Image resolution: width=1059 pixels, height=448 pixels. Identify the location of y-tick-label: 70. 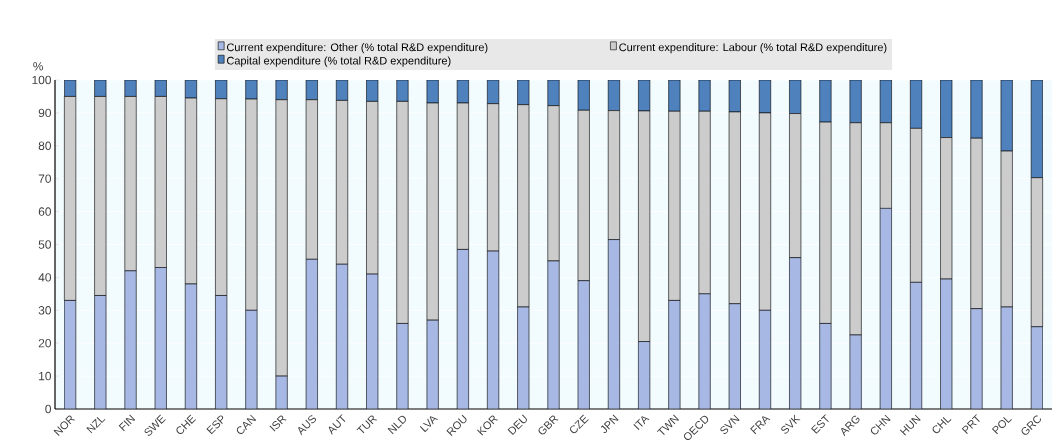
(45, 178).